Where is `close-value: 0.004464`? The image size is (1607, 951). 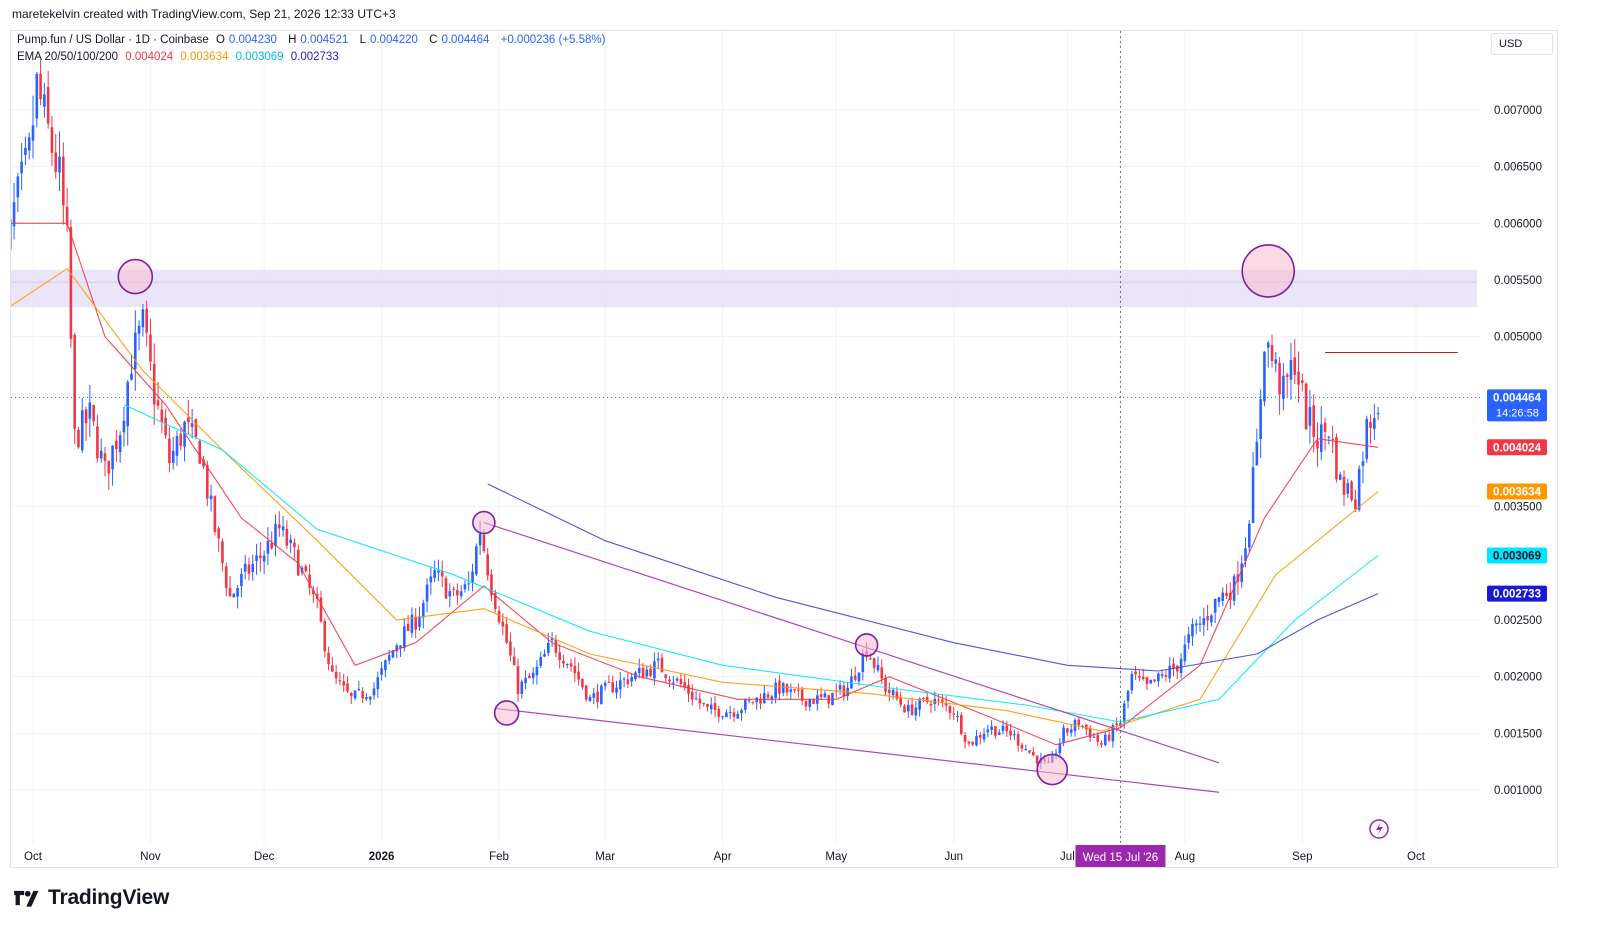 close-value: 0.004464 is located at coordinates (465, 40).